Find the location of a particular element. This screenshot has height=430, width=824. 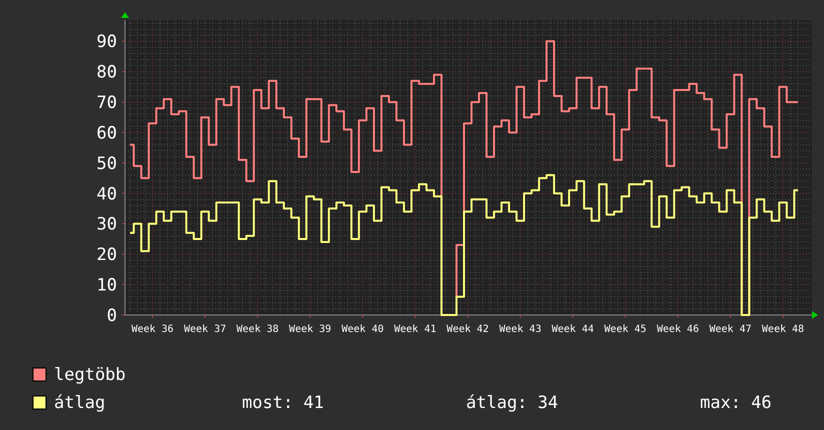

text: átlag: 34 is located at coordinates (512, 403).